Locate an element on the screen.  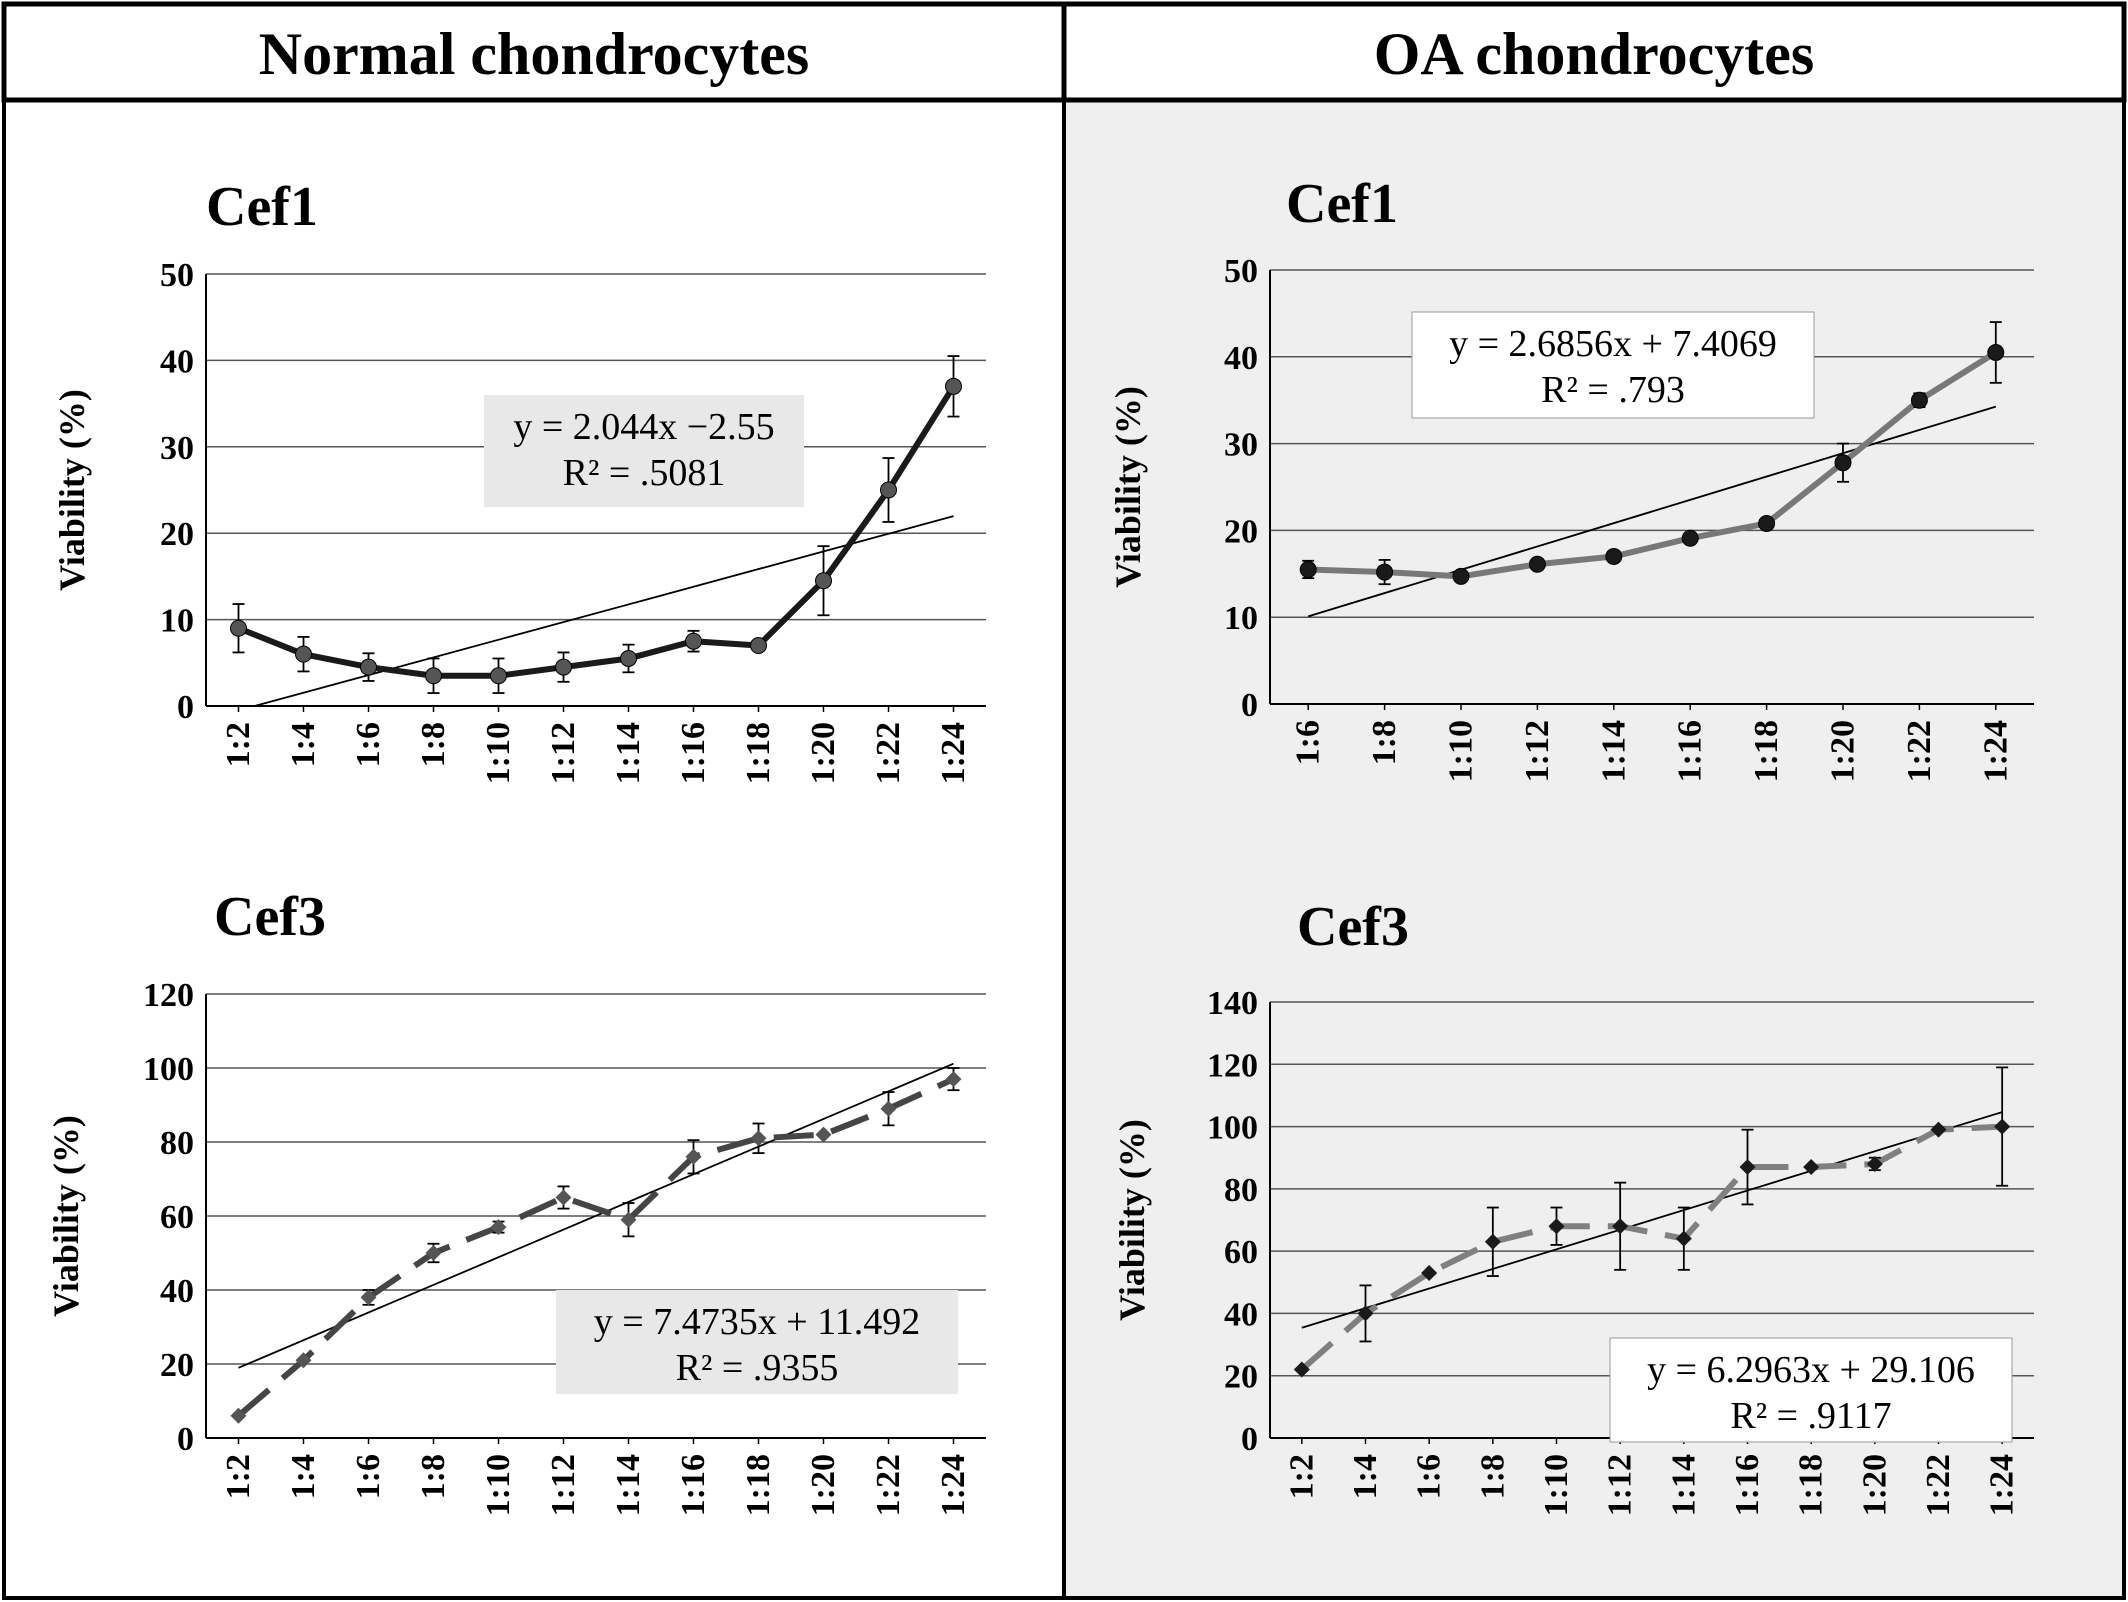
trendline-equation: y = 7.4735x + 11.492 is located at coordinates (757, 1322).